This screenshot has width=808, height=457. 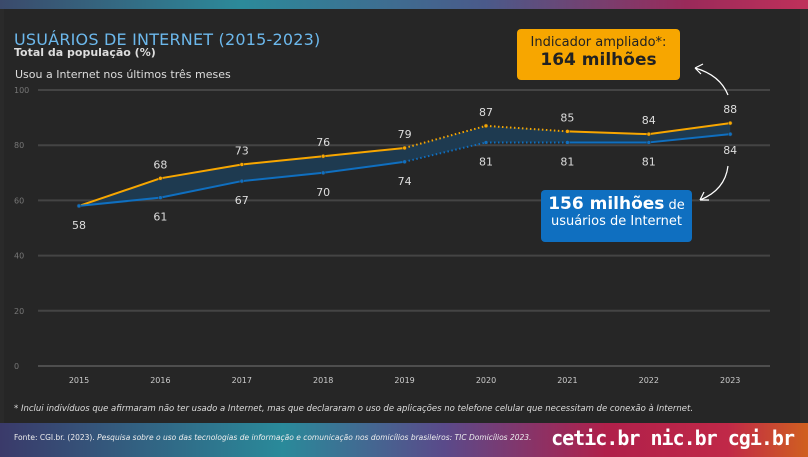 I want to click on y-tick-label: 0, so click(x=16, y=366).